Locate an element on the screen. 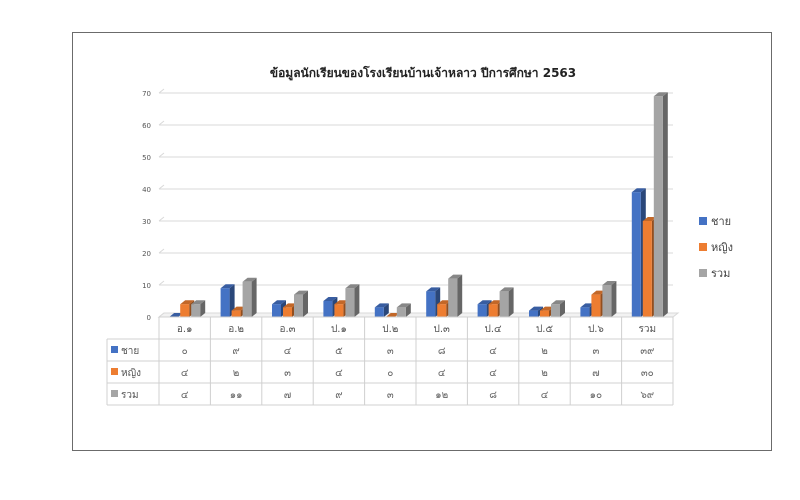 The width and height of the screenshot is (800, 500). x-tick-label: ป.๖ is located at coordinates (596, 329).